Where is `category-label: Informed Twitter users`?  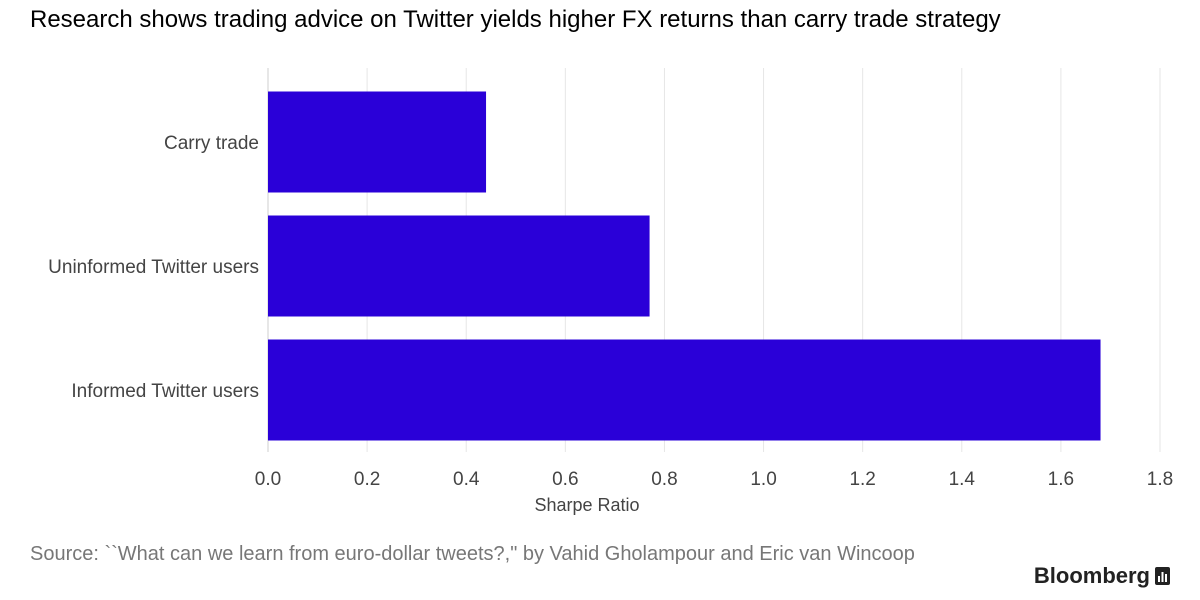 category-label: Informed Twitter users is located at coordinates (165, 391).